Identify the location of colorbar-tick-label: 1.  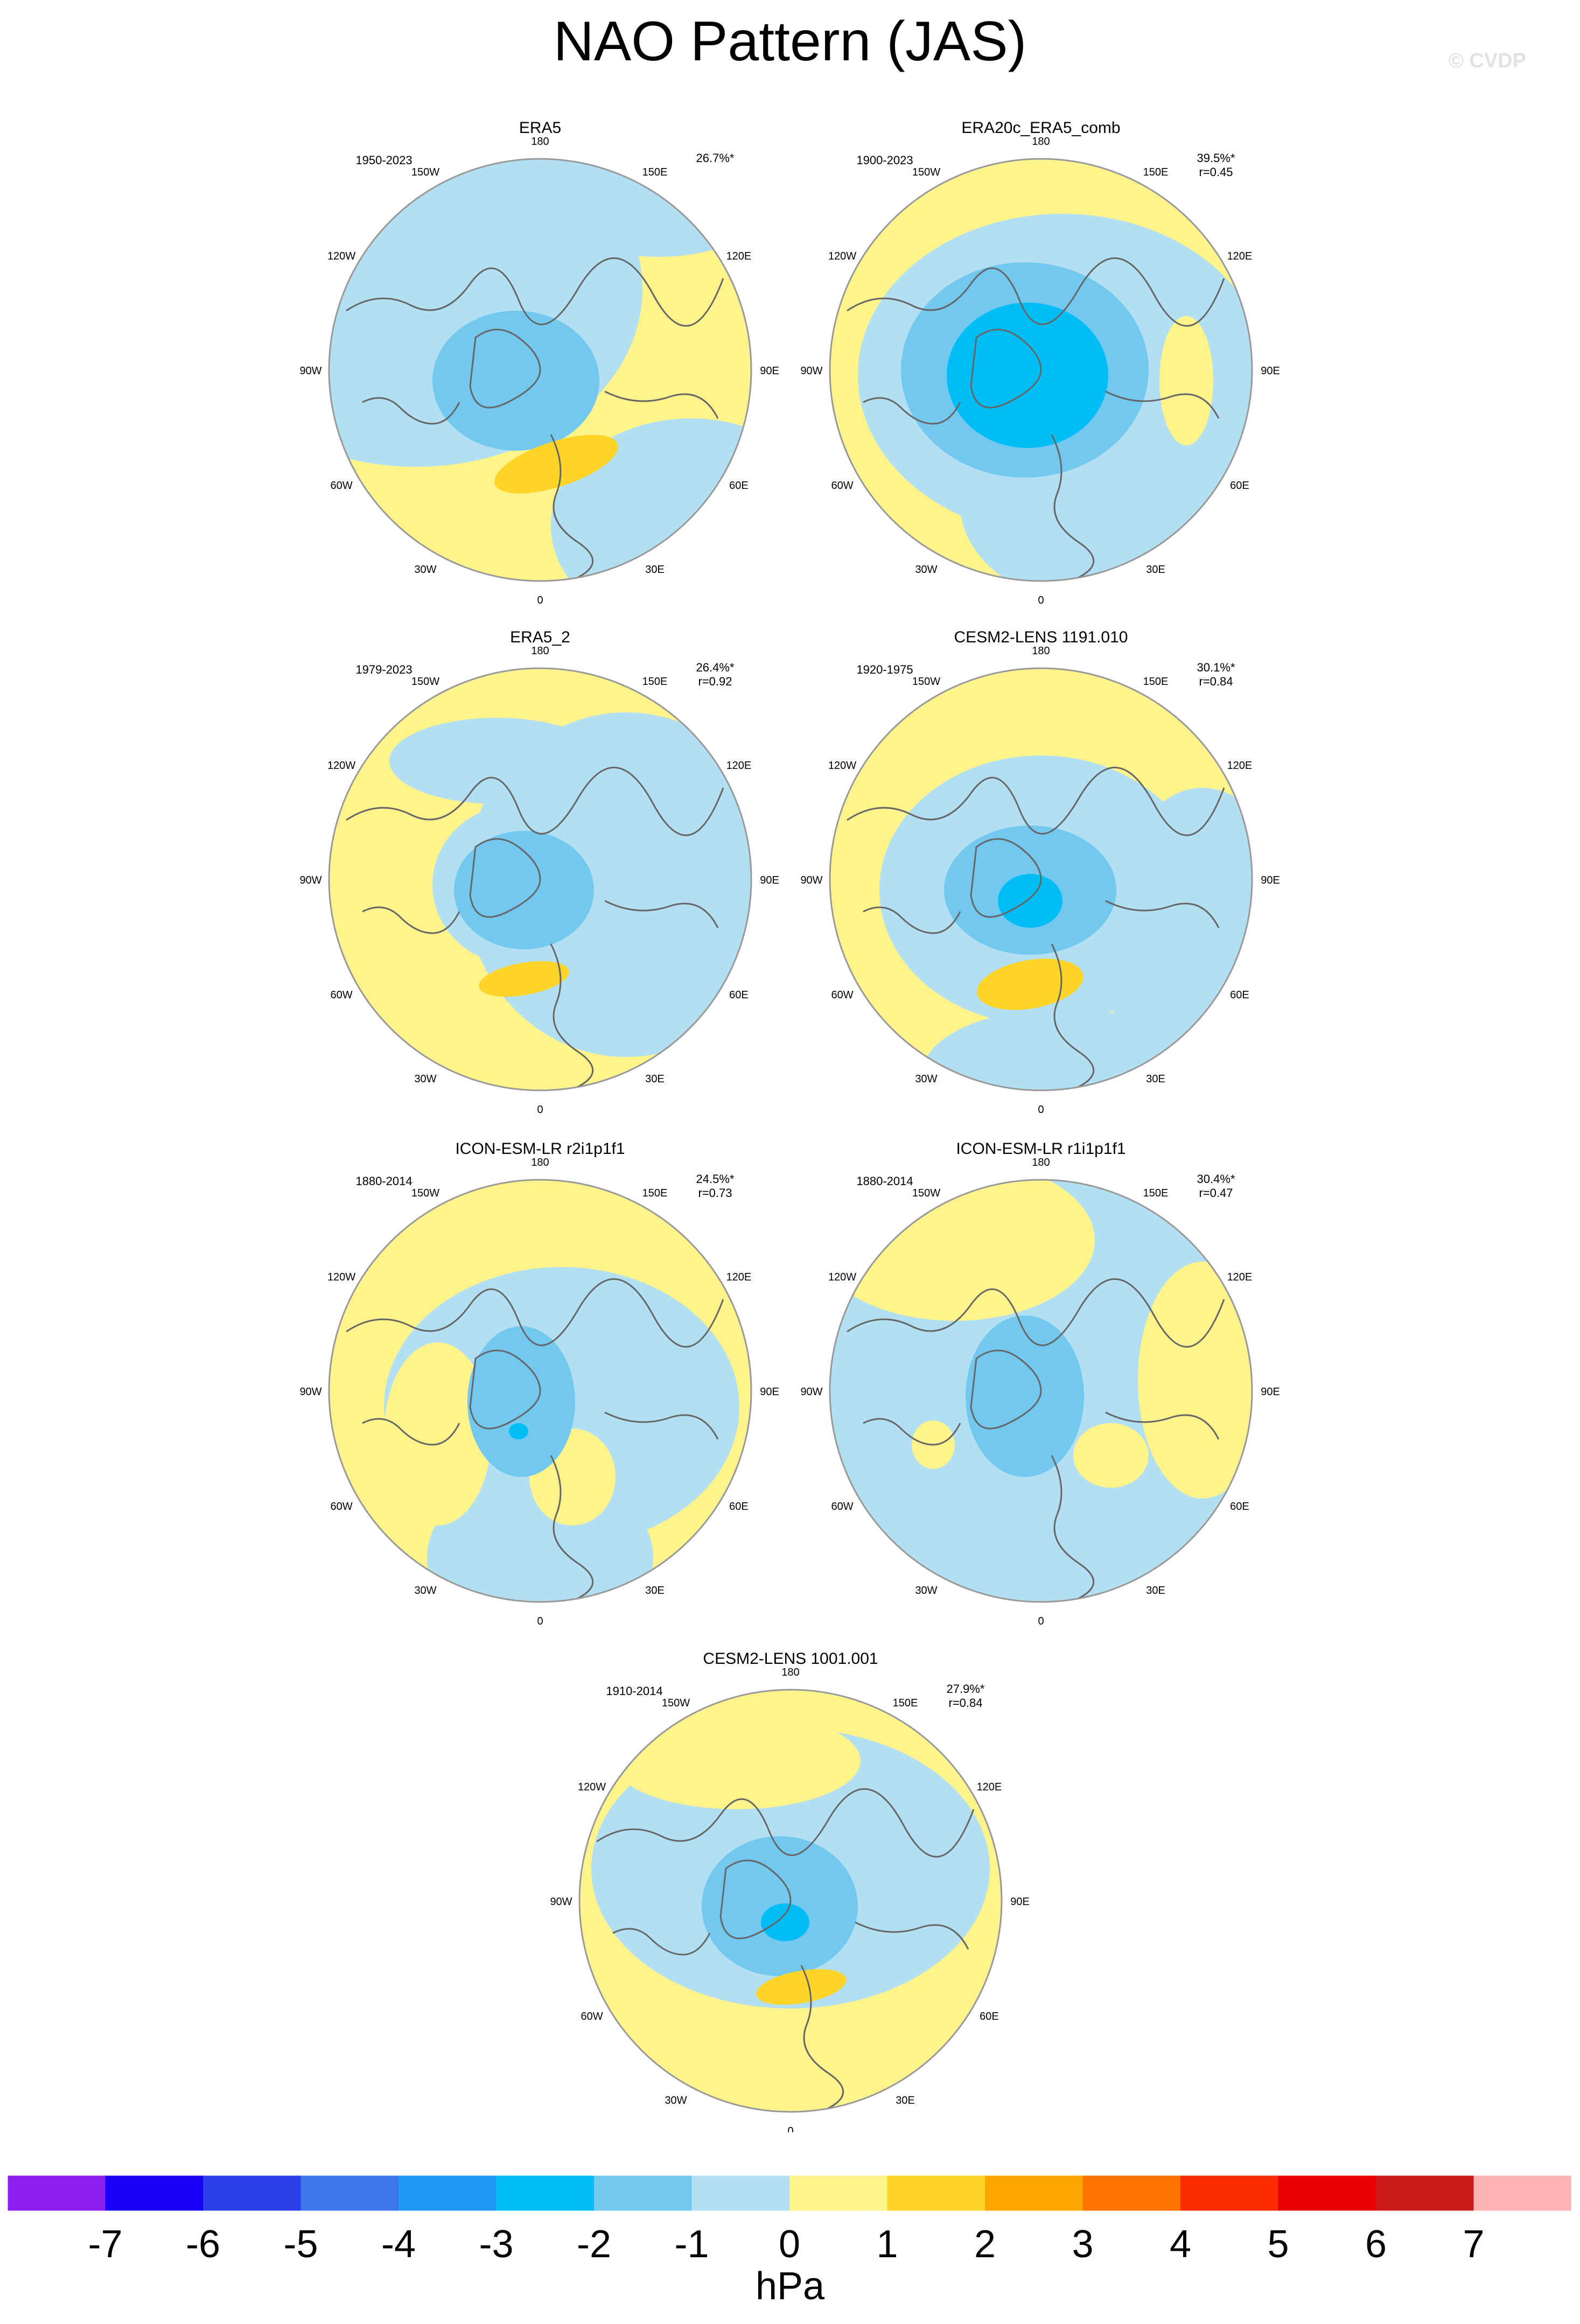
(887, 2244).